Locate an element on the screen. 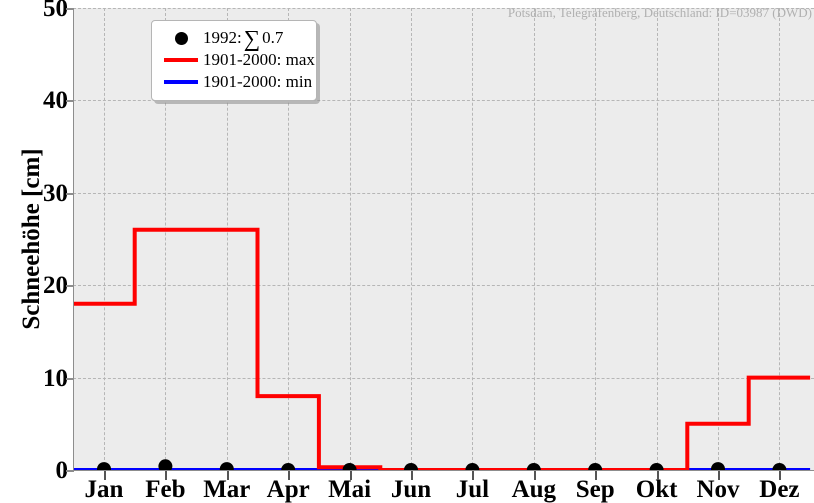 The height and width of the screenshot is (503, 814). x-tick-label-sep: Sep is located at coordinates (595, 489).